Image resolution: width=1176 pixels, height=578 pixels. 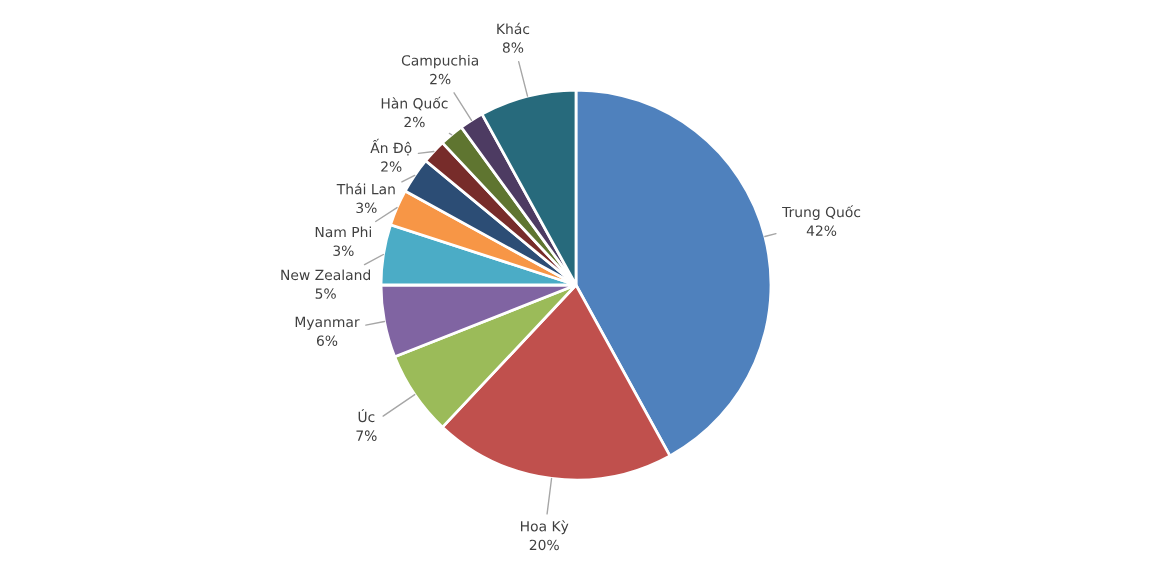 What do you see at coordinates (325, 293) in the screenshot?
I see `data-label: 5%` at bounding box center [325, 293].